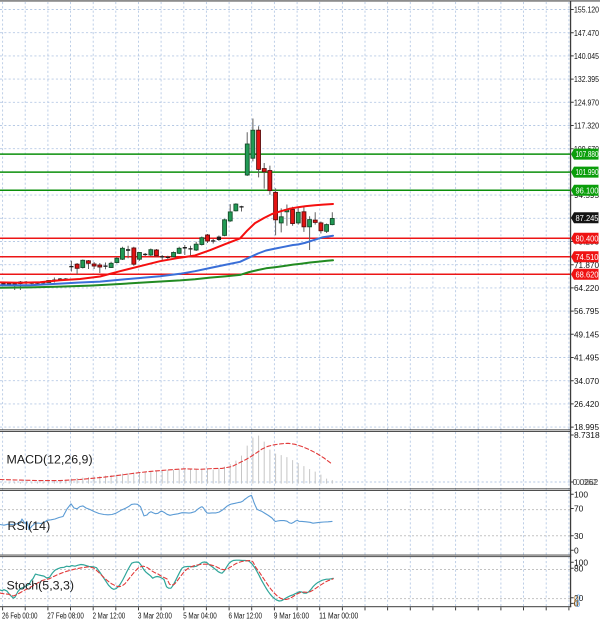  What do you see at coordinates (29, 526) in the screenshot?
I see `svg-text: RSI(14)` at bounding box center [29, 526].